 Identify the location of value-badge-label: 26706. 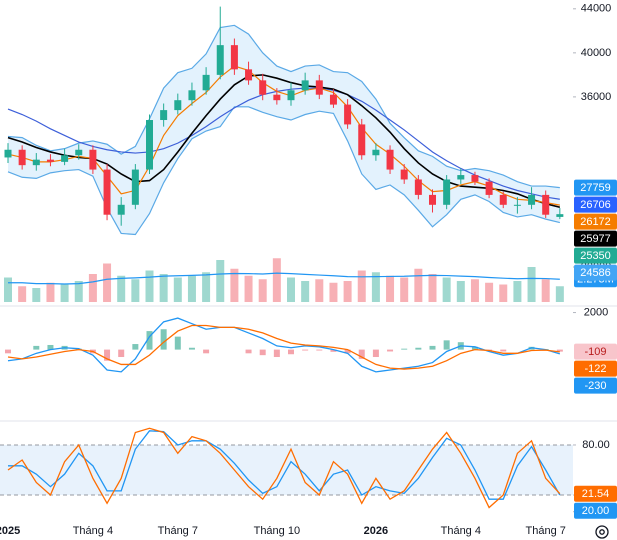
(595, 205).